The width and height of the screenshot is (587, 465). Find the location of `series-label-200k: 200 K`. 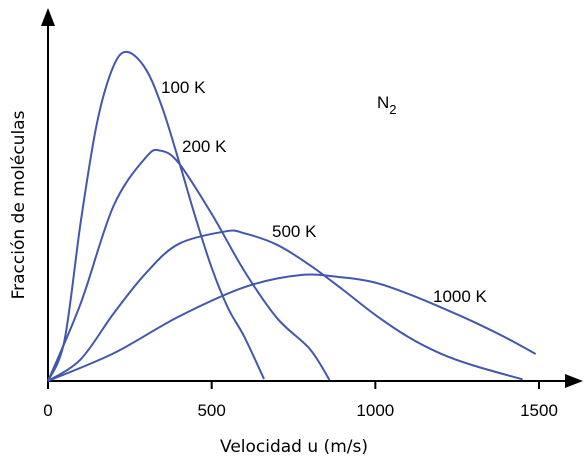

series-label-200k: 200 K is located at coordinates (204, 146).